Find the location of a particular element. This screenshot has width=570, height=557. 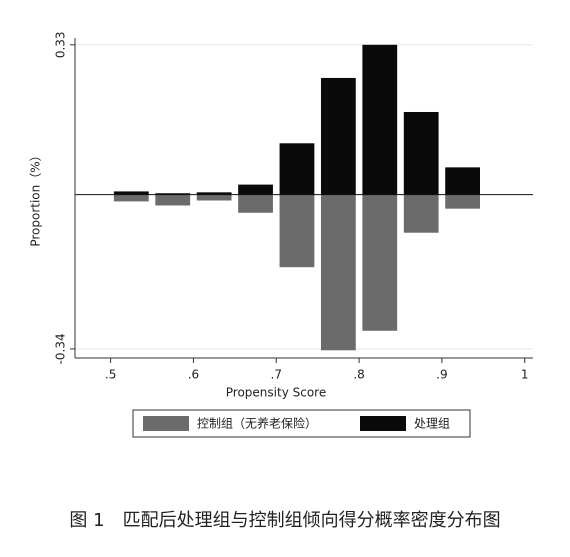

y-tick-label: 0.33 is located at coordinates (61, 44).